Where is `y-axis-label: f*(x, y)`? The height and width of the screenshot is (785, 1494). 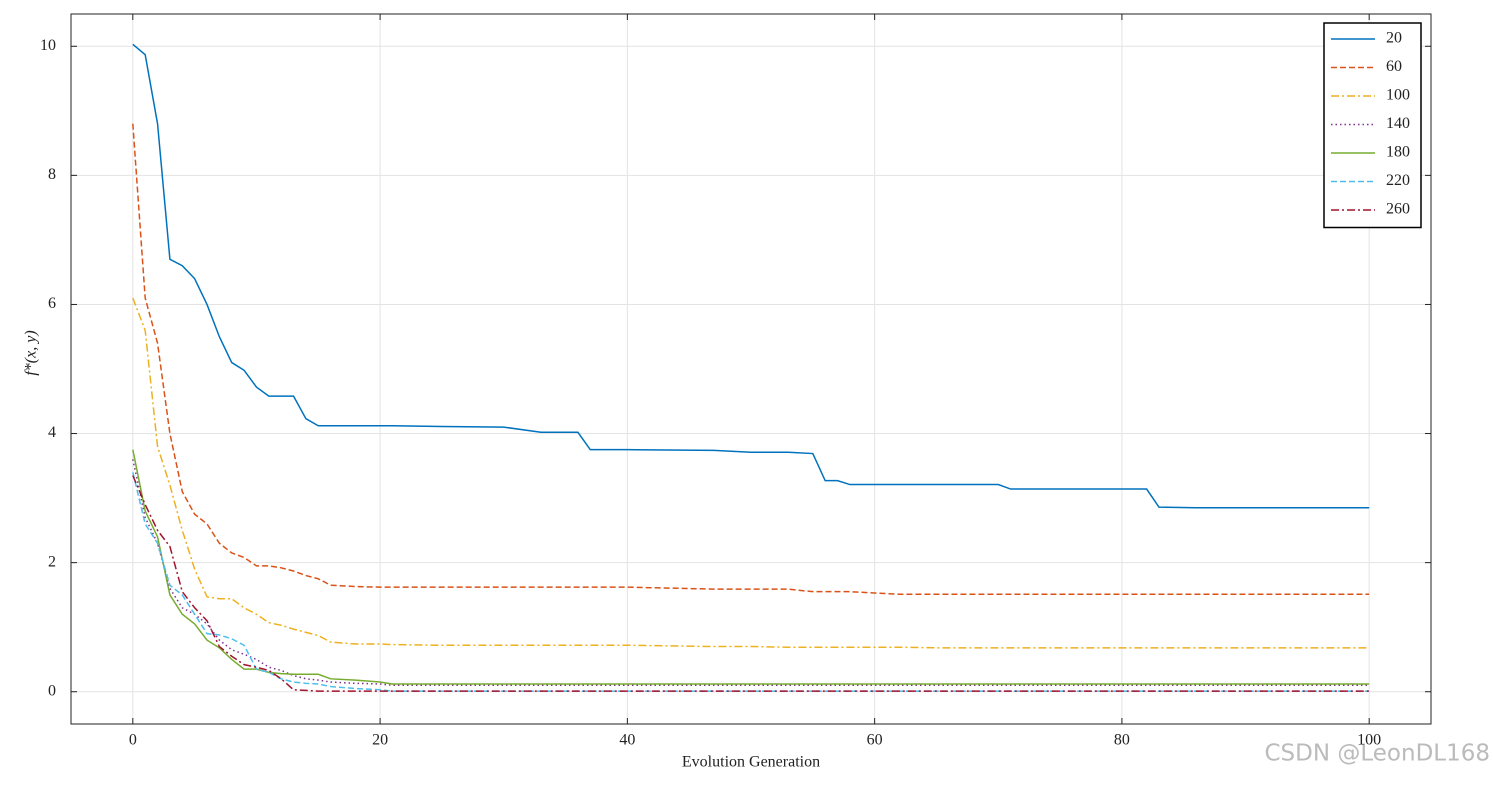
y-axis-label: f*(x, y) is located at coordinates (31, 352).